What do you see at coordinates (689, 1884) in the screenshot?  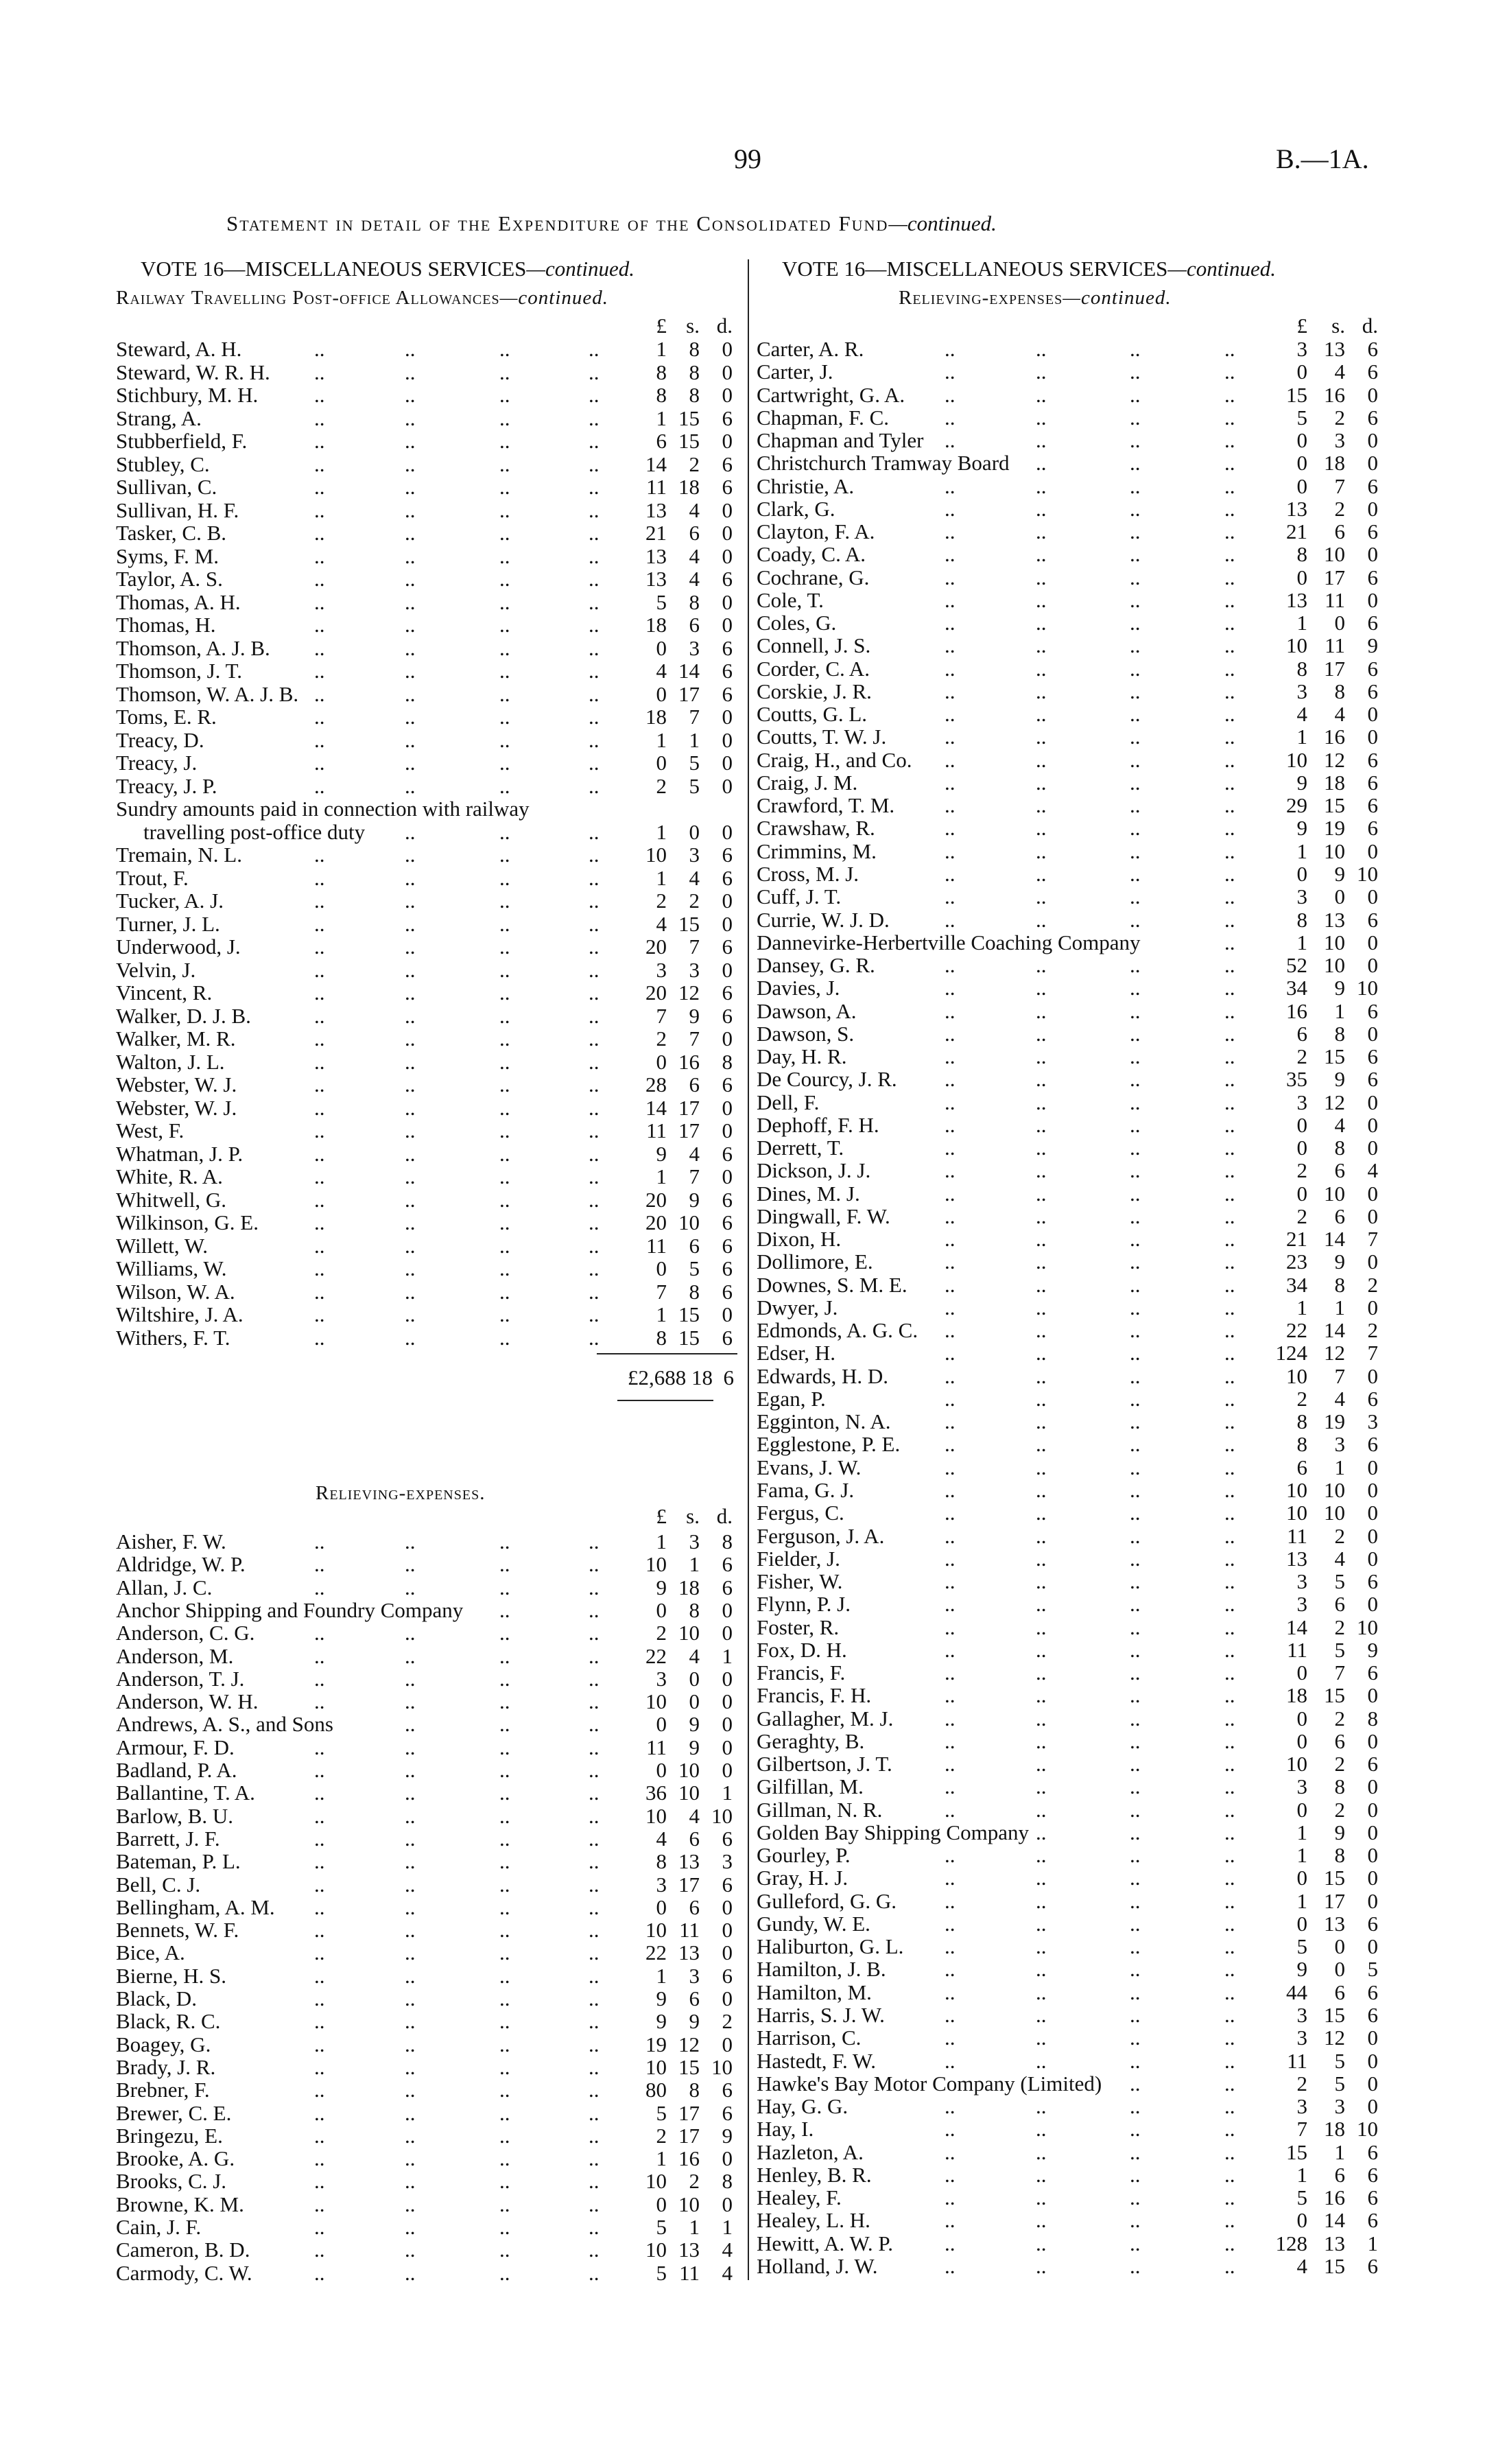 I see `amount-shillings: 17` at bounding box center [689, 1884].